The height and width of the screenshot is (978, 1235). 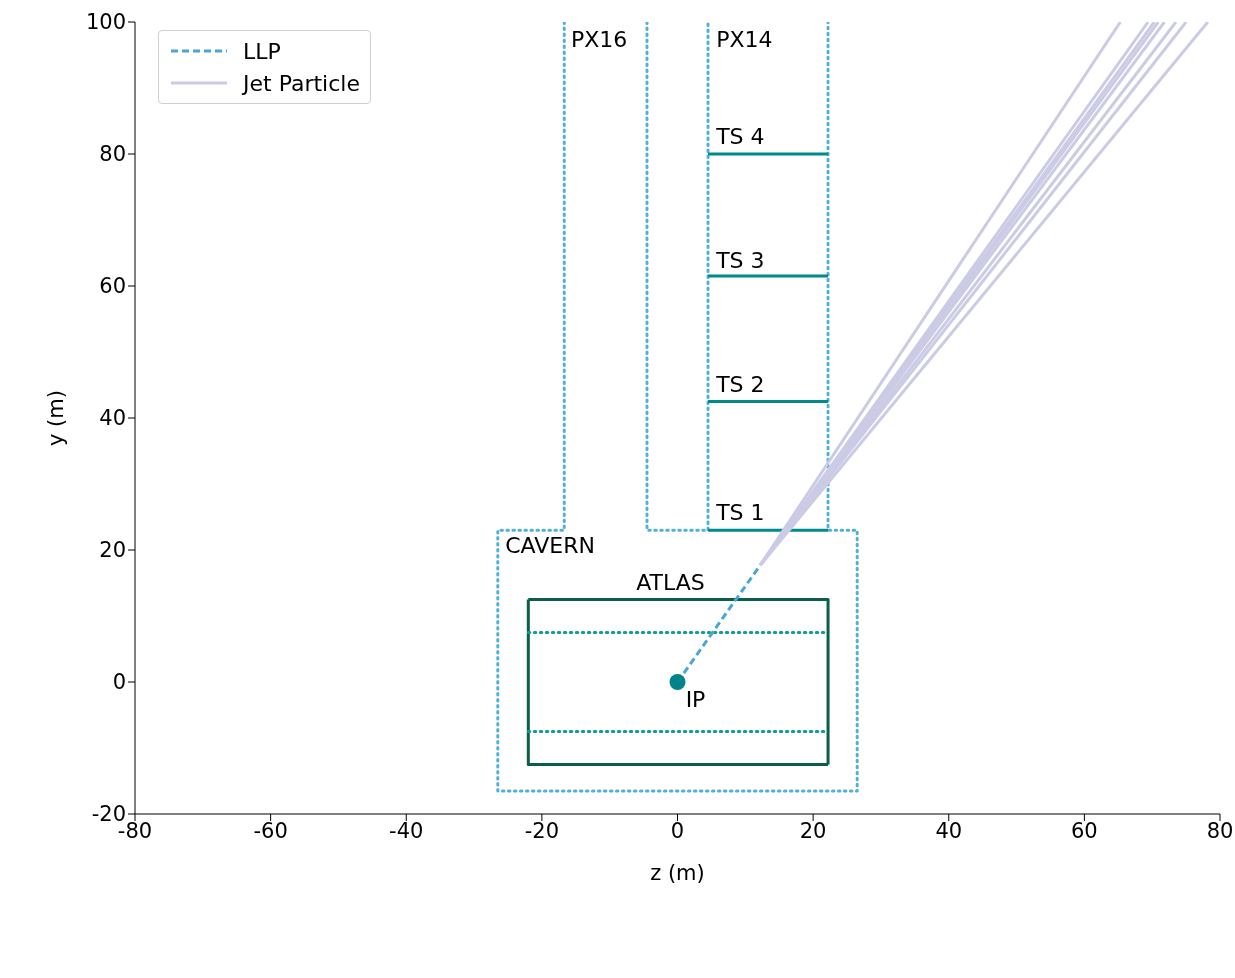 What do you see at coordinates (949, 830) in the screenshot?
I see `x-tick-label: 40` at bounding box center [949, 830].